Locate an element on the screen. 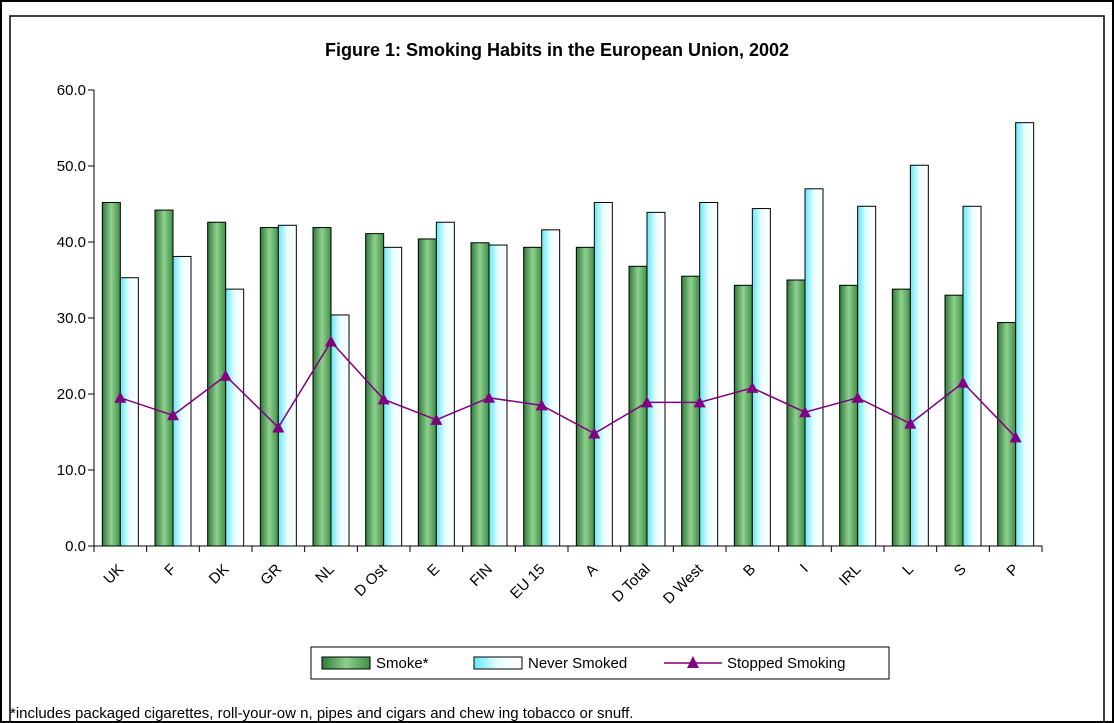  legend-marker-stopped-smoking is located at coordinates (693, 662).